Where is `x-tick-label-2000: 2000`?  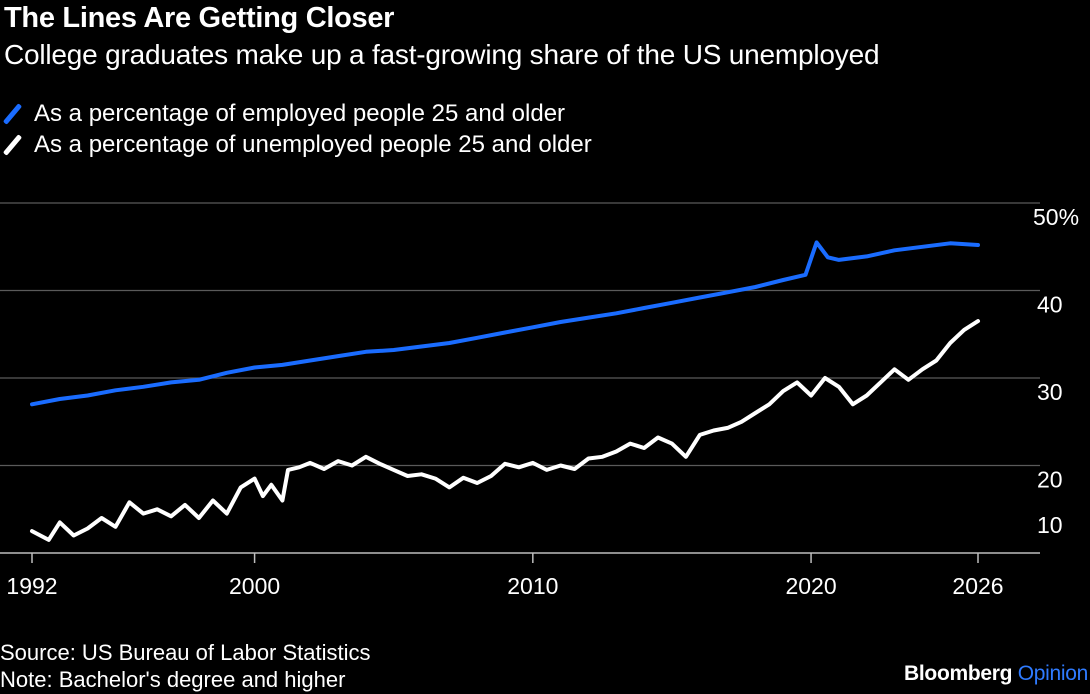
x-tick-label-2000: 2000 is located at coordinates (254, 586).